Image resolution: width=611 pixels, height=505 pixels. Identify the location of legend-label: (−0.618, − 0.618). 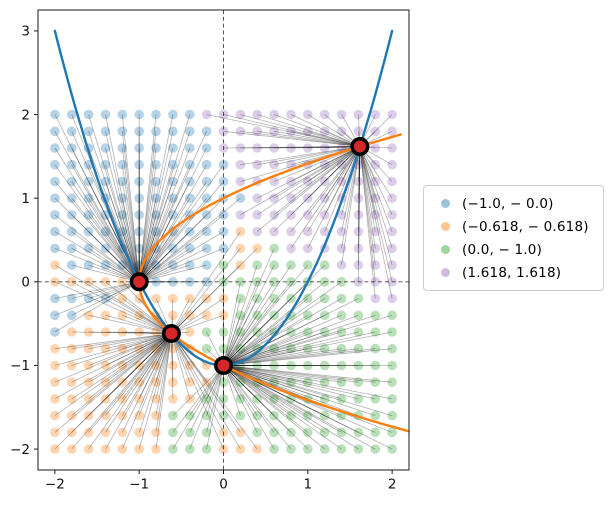
(525, 226).